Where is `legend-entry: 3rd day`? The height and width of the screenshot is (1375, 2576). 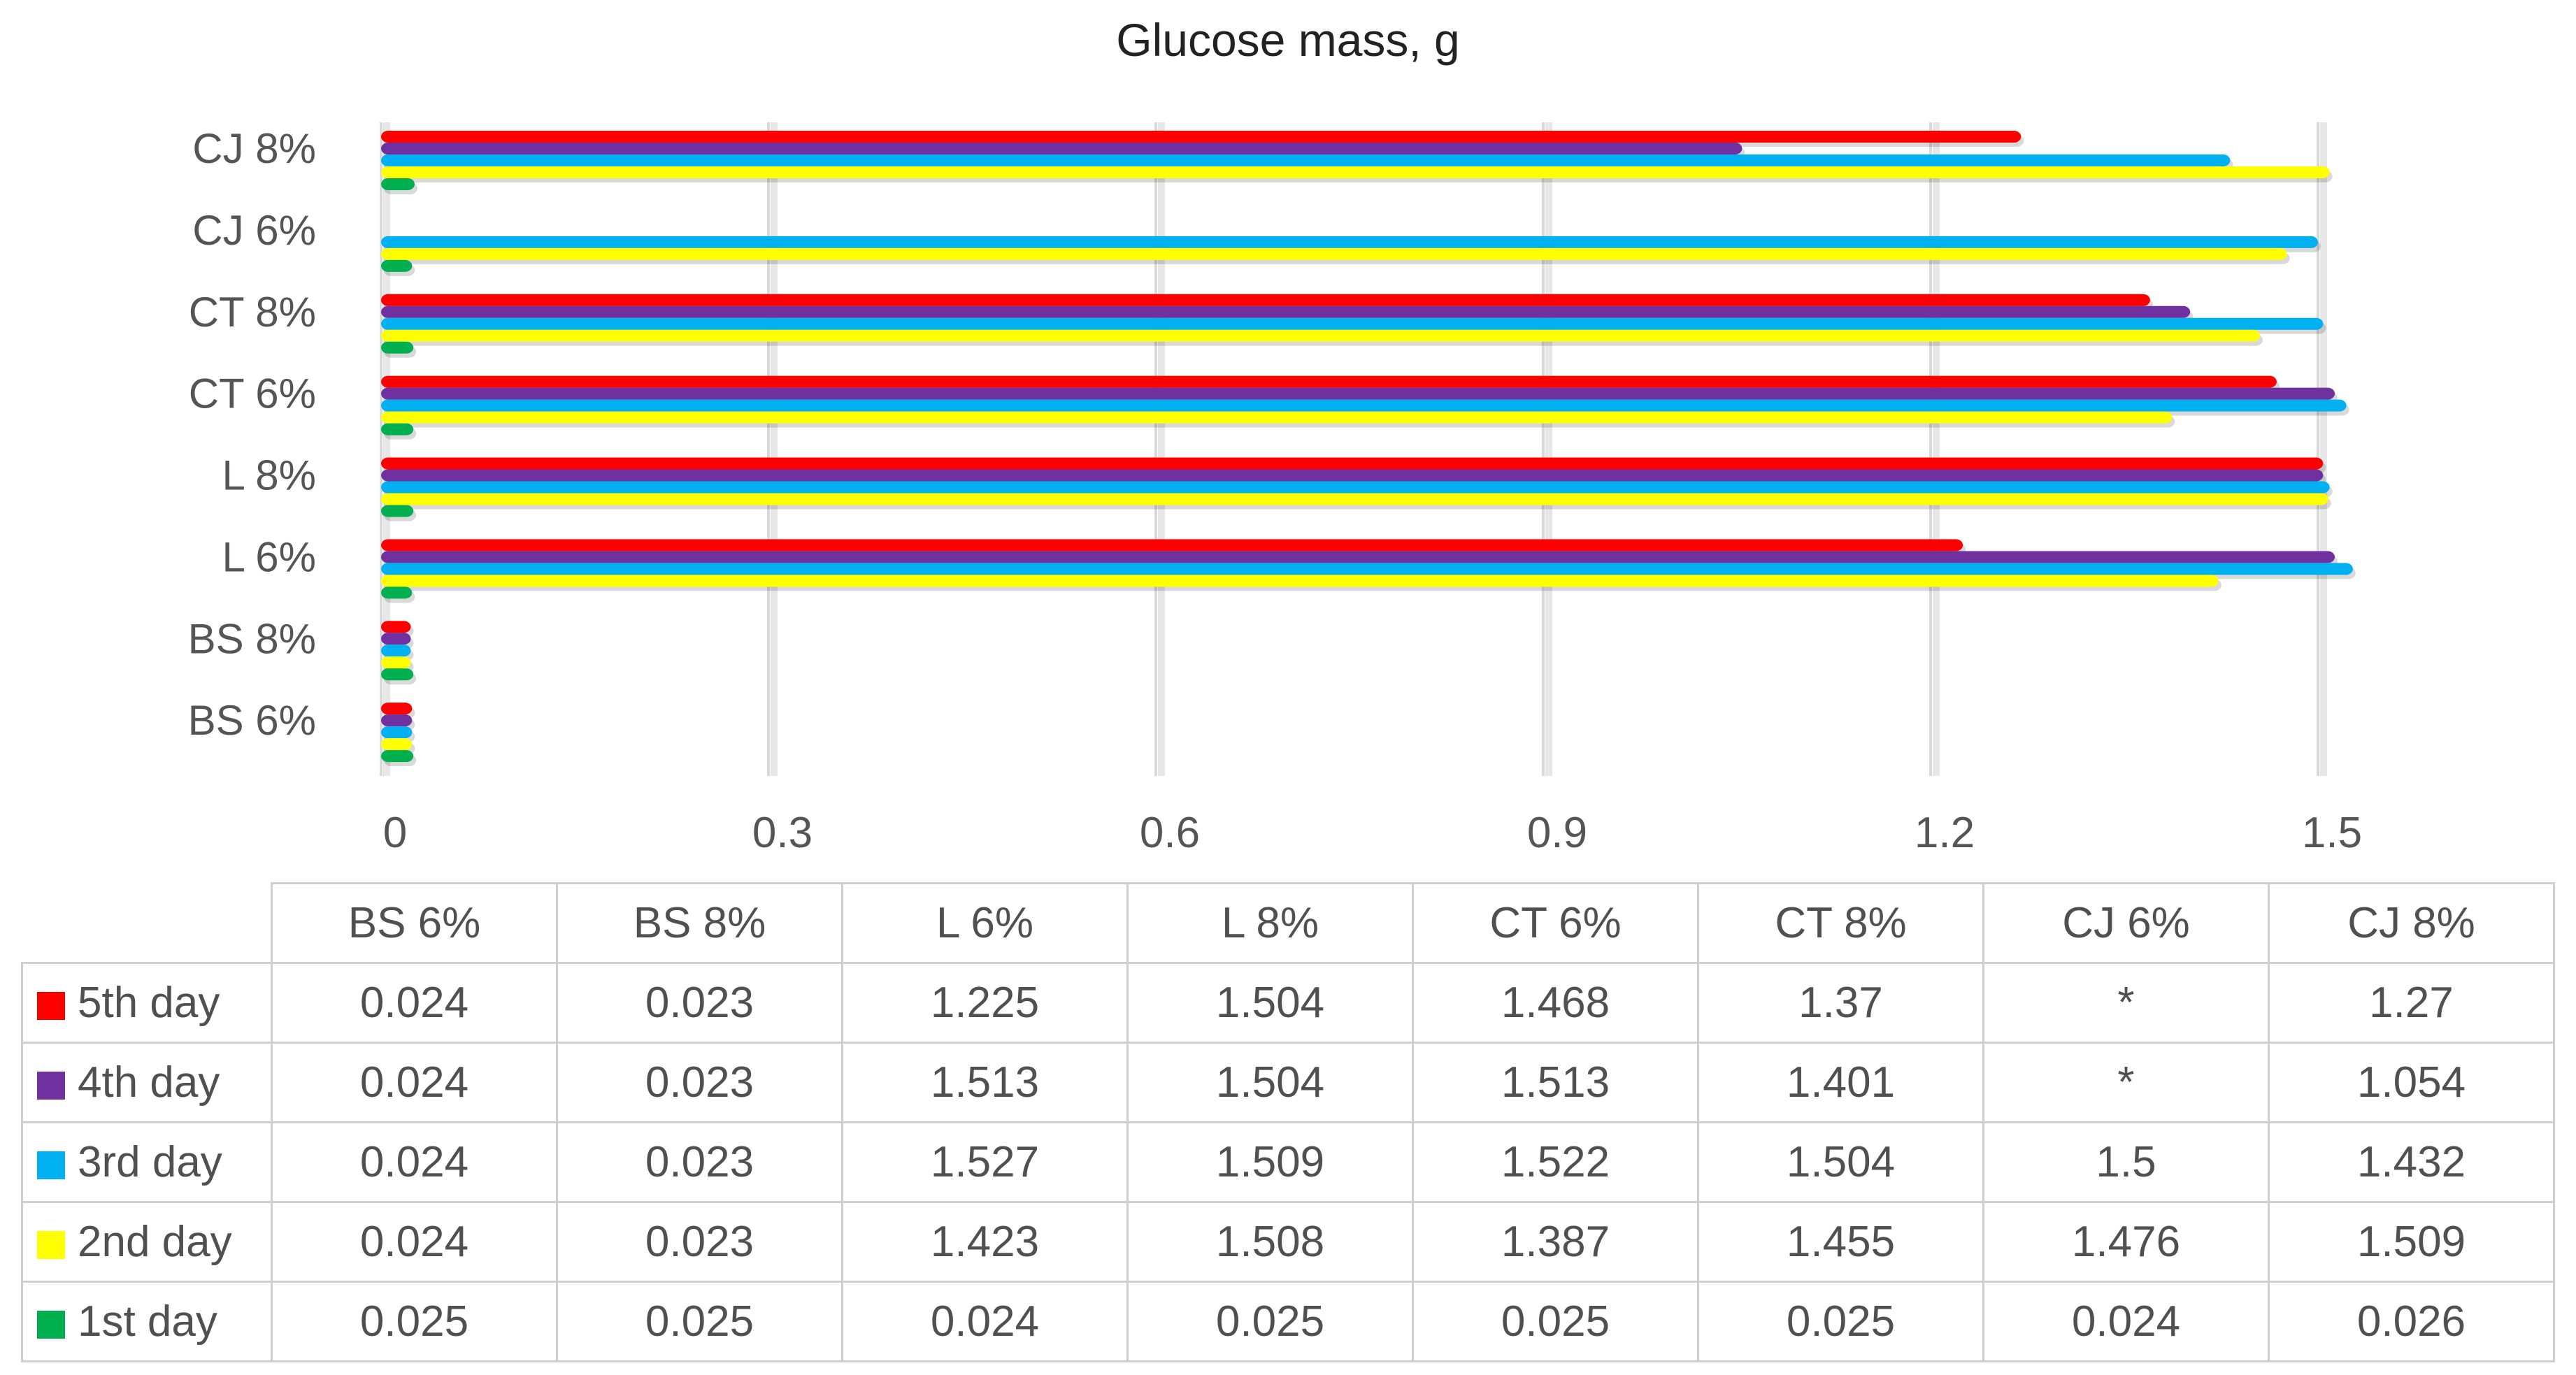 legend-entry: 3rd day is located at coordinates (147, 1162).